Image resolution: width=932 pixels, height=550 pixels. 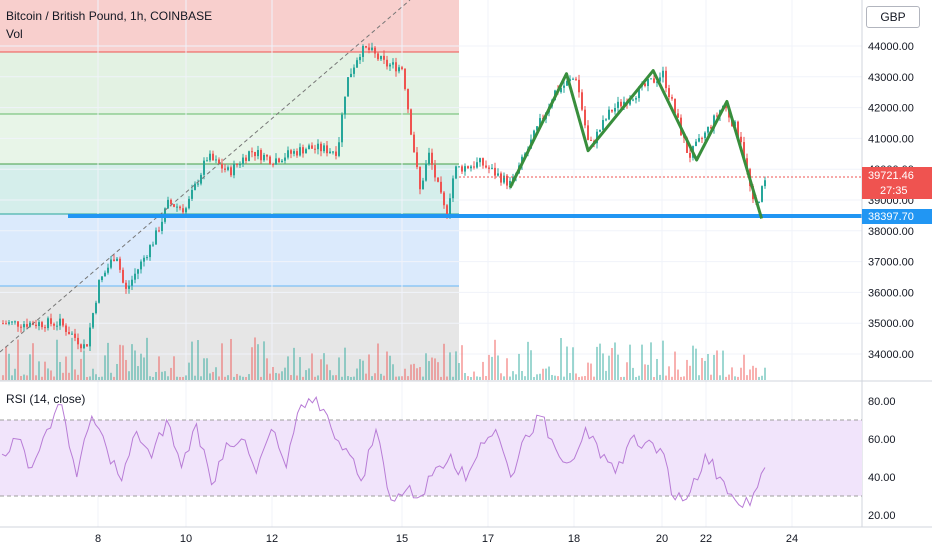 What do you see at coordinates (893, 17) in the screenshot?
I see `currency-button: GBP` at bounding box center [893, 17].